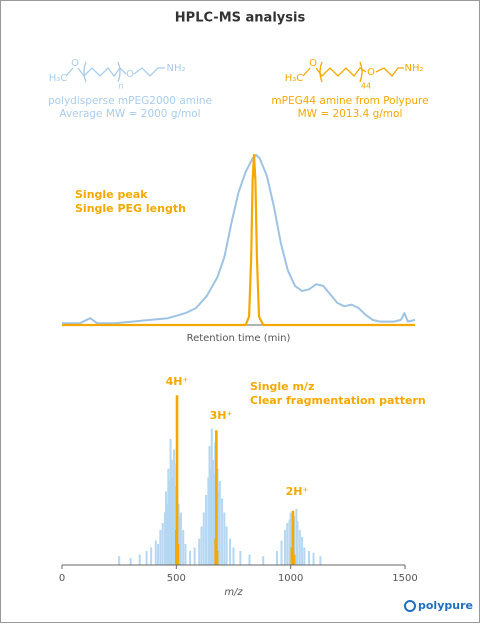 The height and width of the screenshot is (627, 480). I want to click on molecule-caption: polydisperse mPEG2000 amine, so click(130, 101).